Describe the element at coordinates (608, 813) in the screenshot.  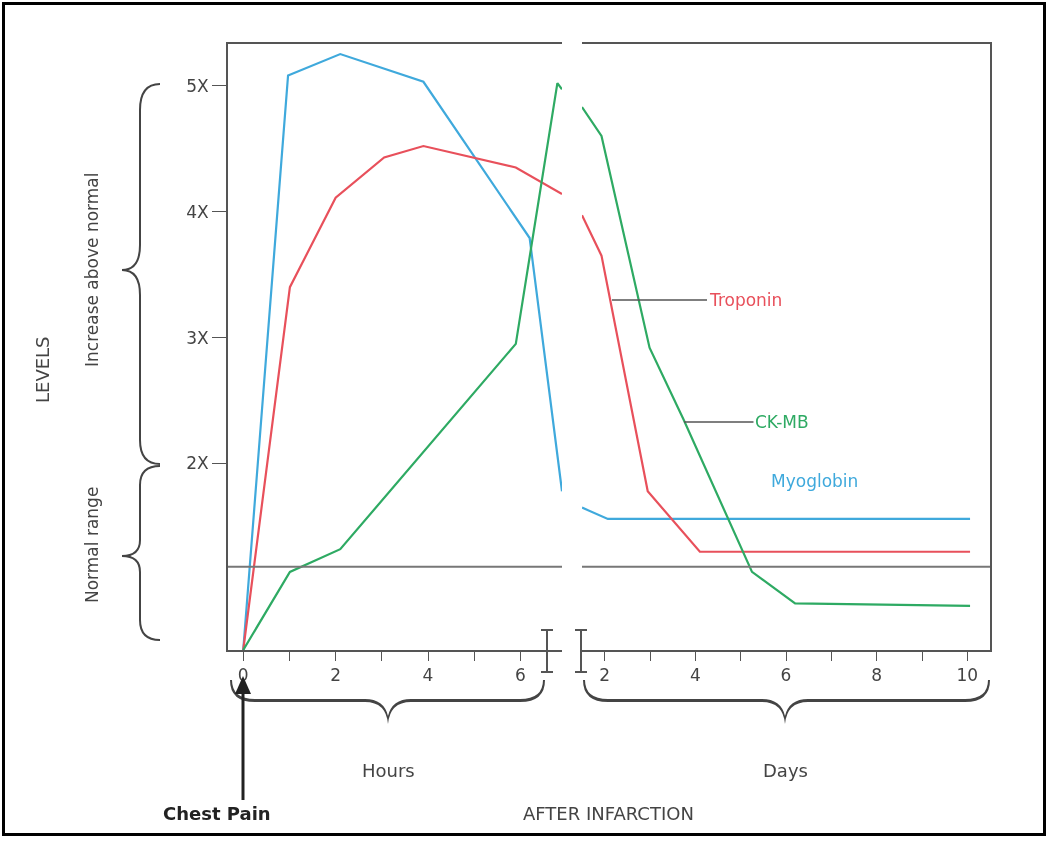
I see `text: AFTER INFARCTION` at that location.